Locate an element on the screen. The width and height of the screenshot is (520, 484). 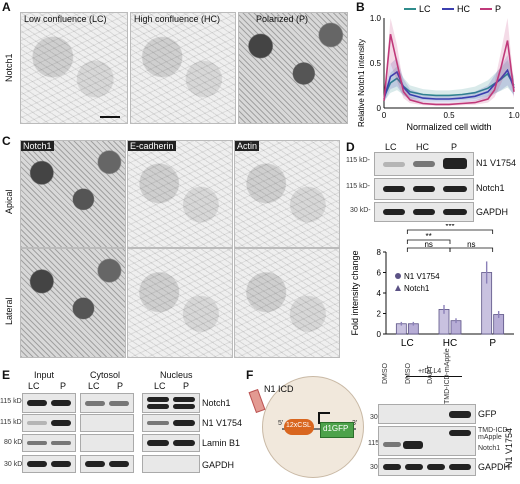
b-legend-HC: HC is located at coordinates (463, 9).